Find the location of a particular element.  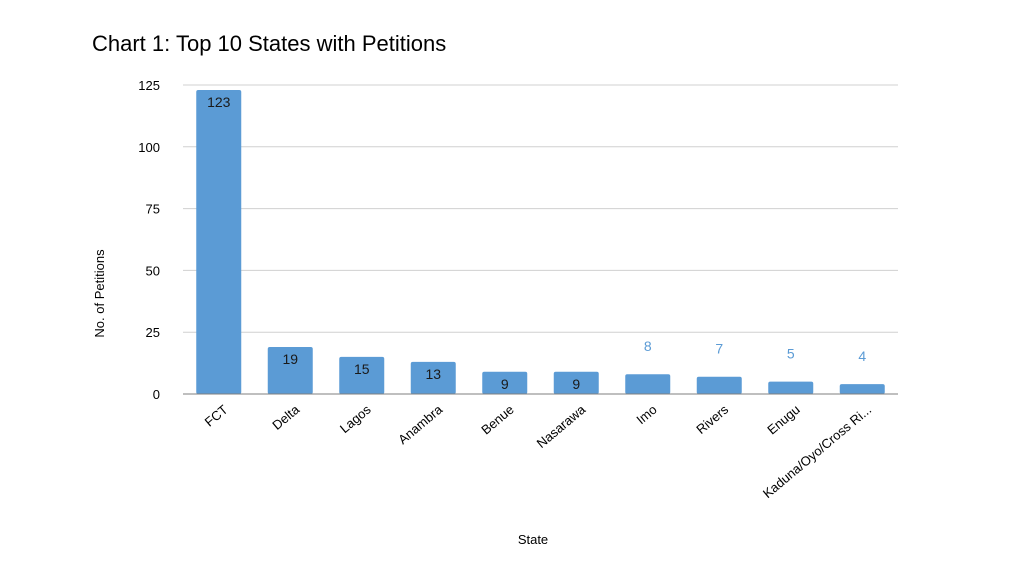

data-label: 7 is located at coordinates (719, 349).